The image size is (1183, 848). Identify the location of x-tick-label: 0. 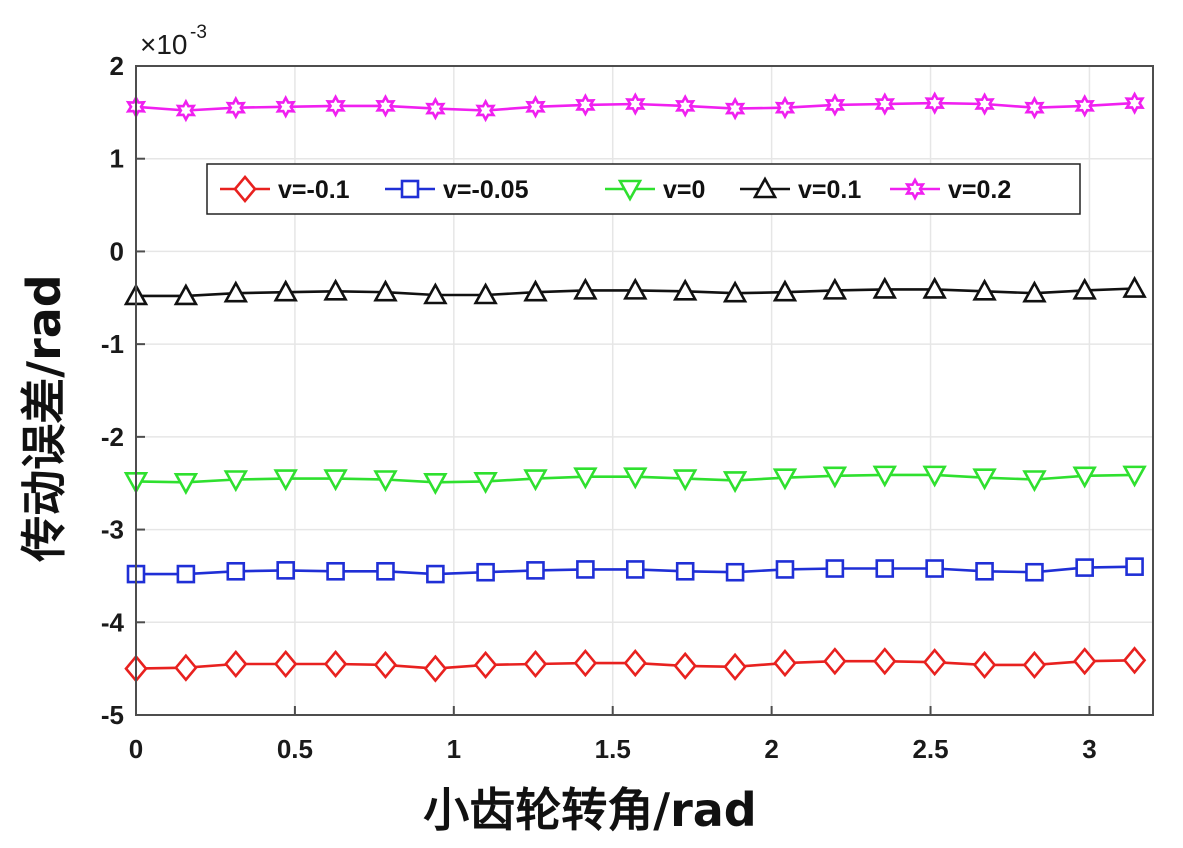
(136, 749).